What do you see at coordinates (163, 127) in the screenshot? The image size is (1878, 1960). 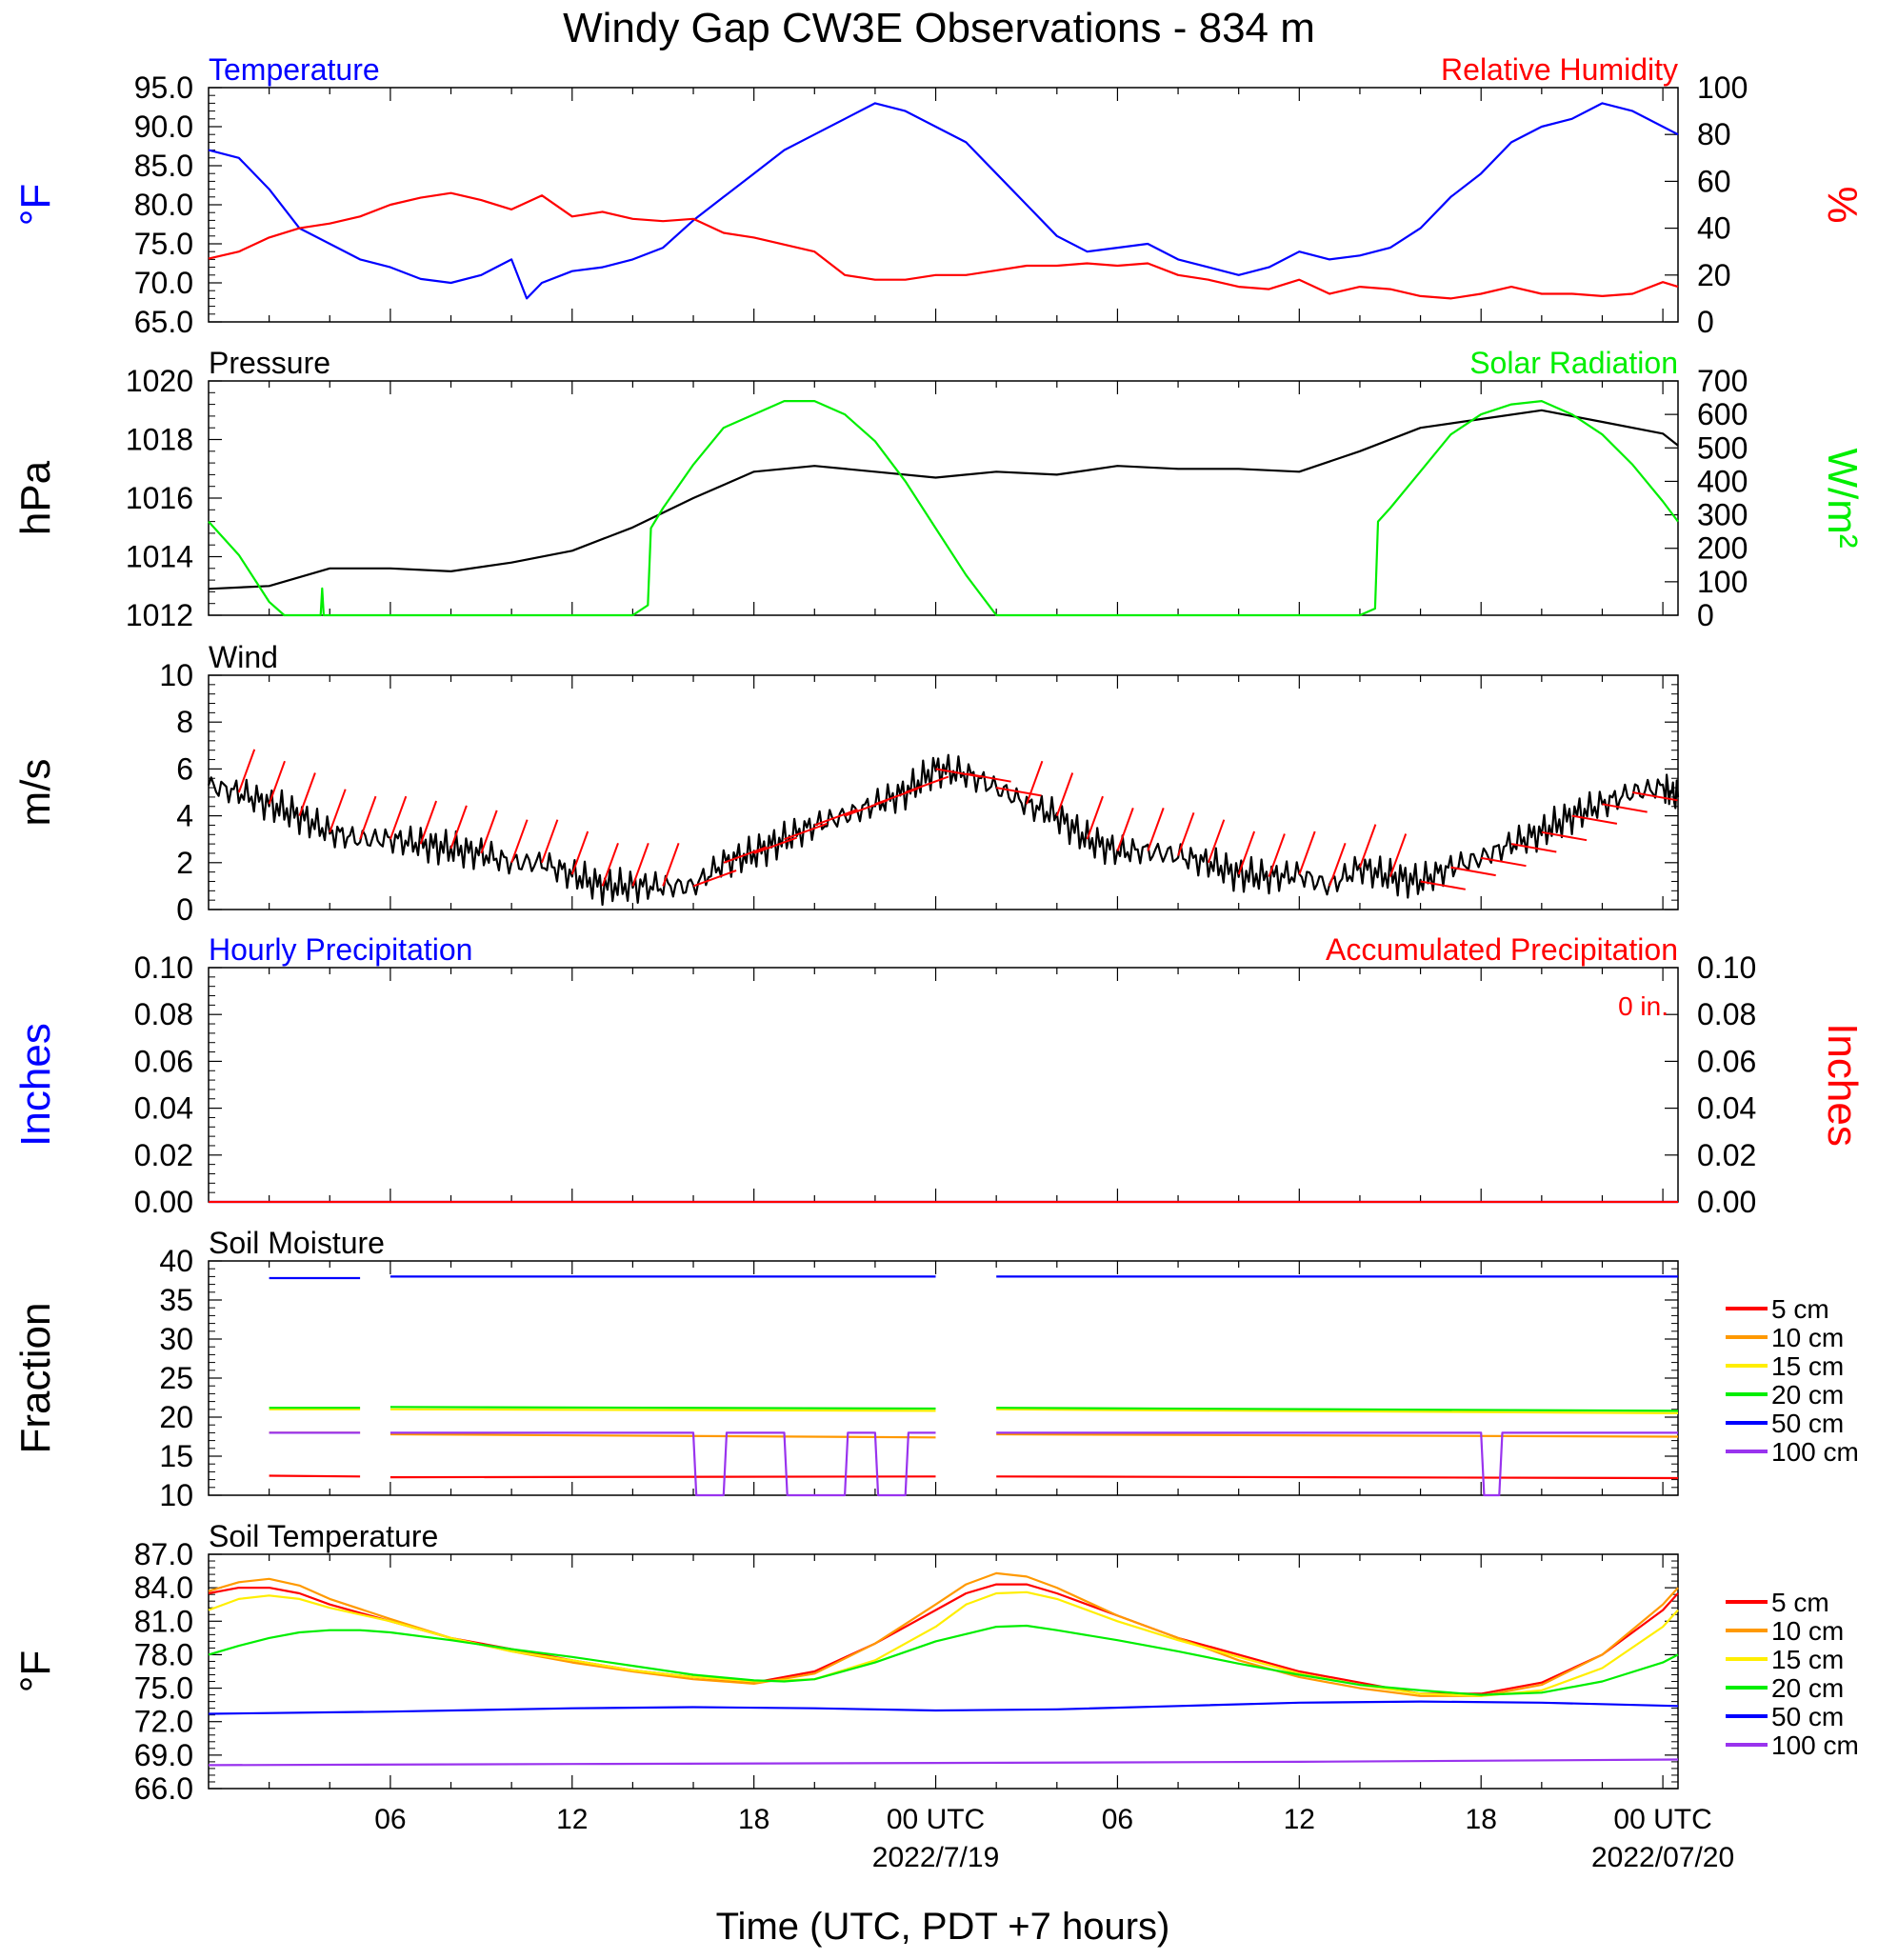 I see `y-tick-label: 90.0` at bounding box center [163, 127].